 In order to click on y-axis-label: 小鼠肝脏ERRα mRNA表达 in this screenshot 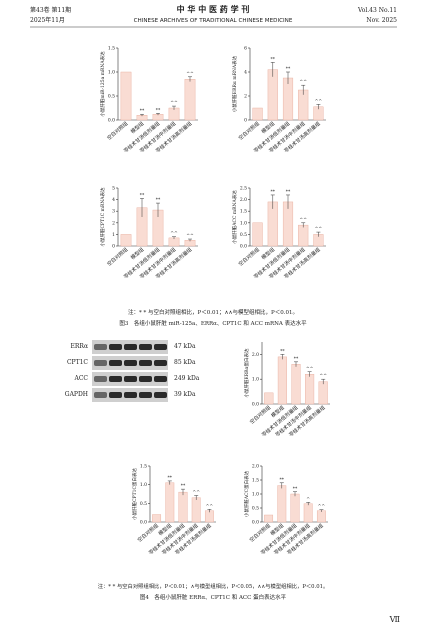, I will do `click(234, 83)`.